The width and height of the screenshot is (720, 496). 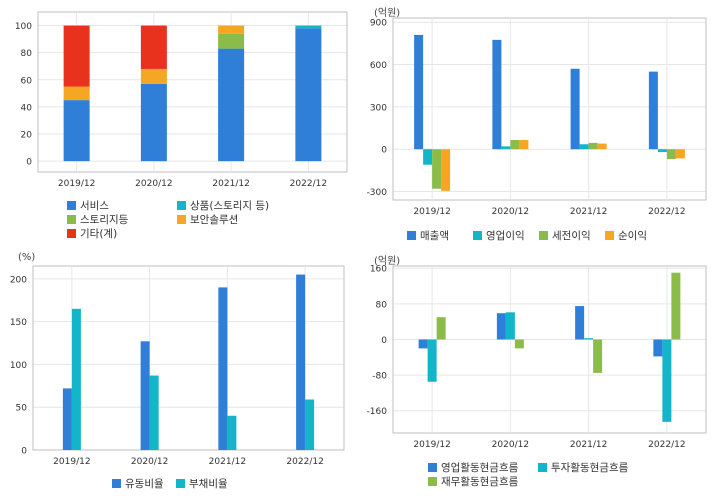 I want to click on cashflow-legend: 영업활동현금흐름 투자활동현금흐름 재무활동현금흐름, so click(x=568, y=476).